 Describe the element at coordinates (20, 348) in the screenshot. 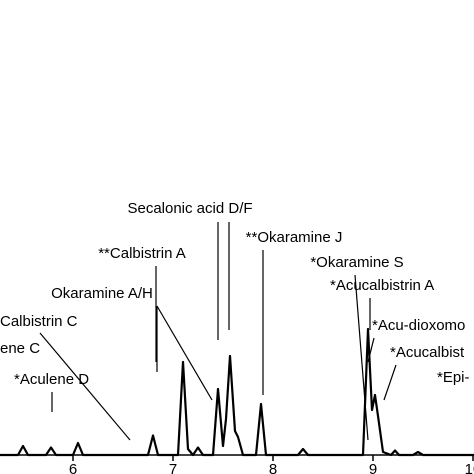

I see `peak-label: ene C` at that location.